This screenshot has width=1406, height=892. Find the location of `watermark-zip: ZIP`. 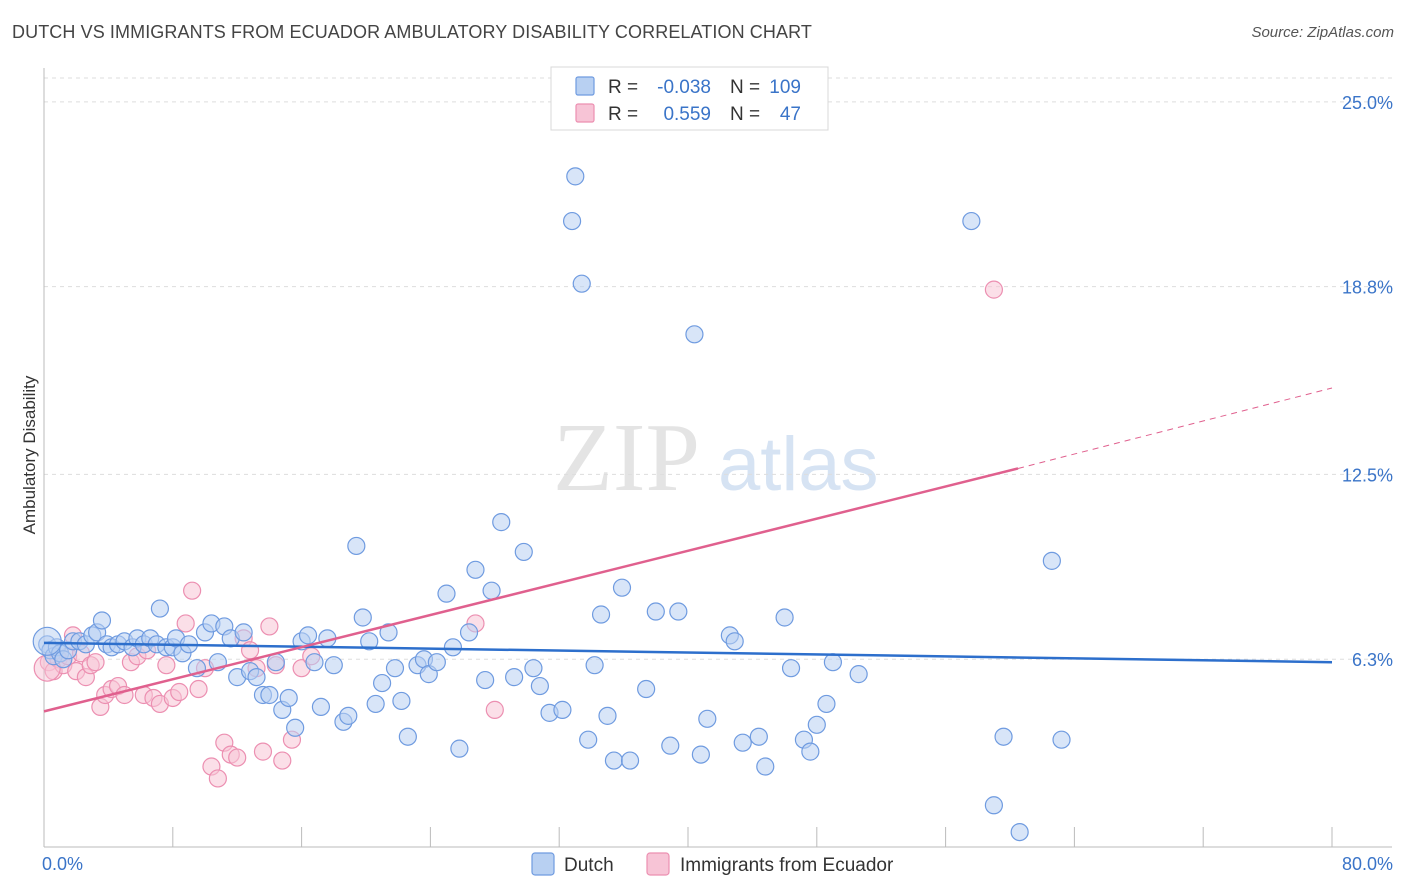

watermark-zip: ZIP is located at coordinates (626, 458).